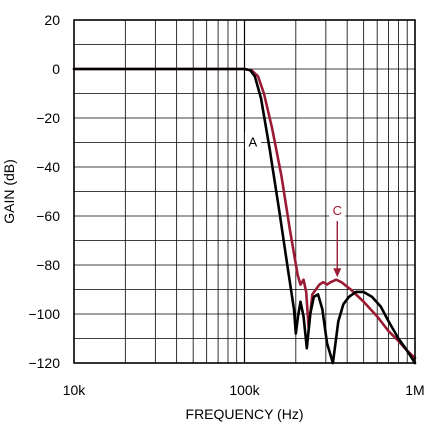 Image resolution: width=435 pixels, height=434 pixels. Describe the element at coordinates (337, 273) in the screenshot. I see `annotation-arrow-head` at that location.